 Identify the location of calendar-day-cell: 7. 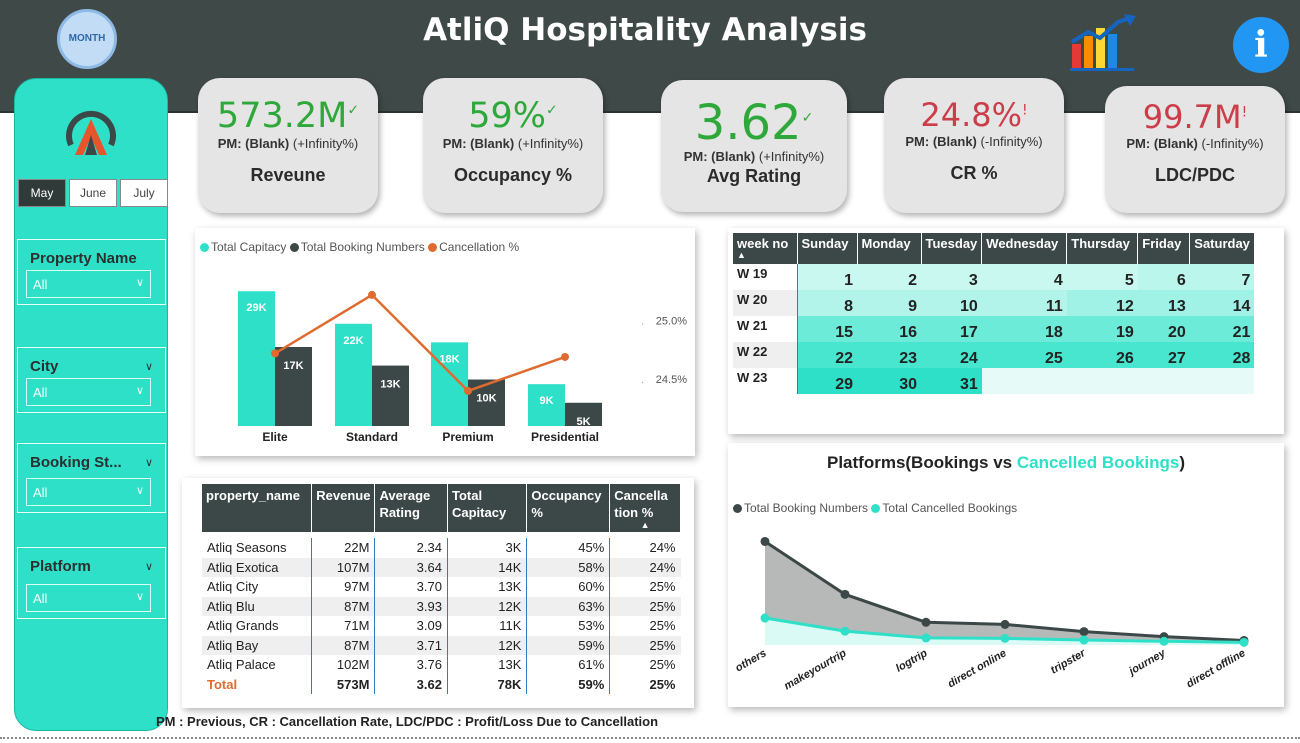
(1222, 277).